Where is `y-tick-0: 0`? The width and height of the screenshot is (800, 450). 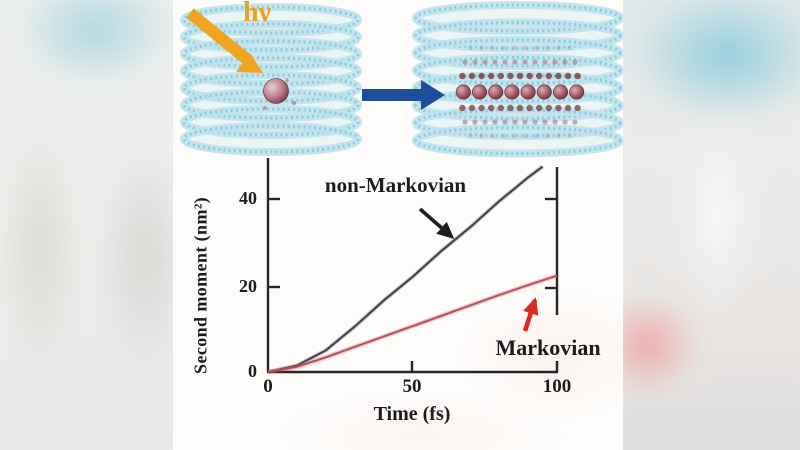 y-tick-0: 0 is located at coordinates (252, 371).